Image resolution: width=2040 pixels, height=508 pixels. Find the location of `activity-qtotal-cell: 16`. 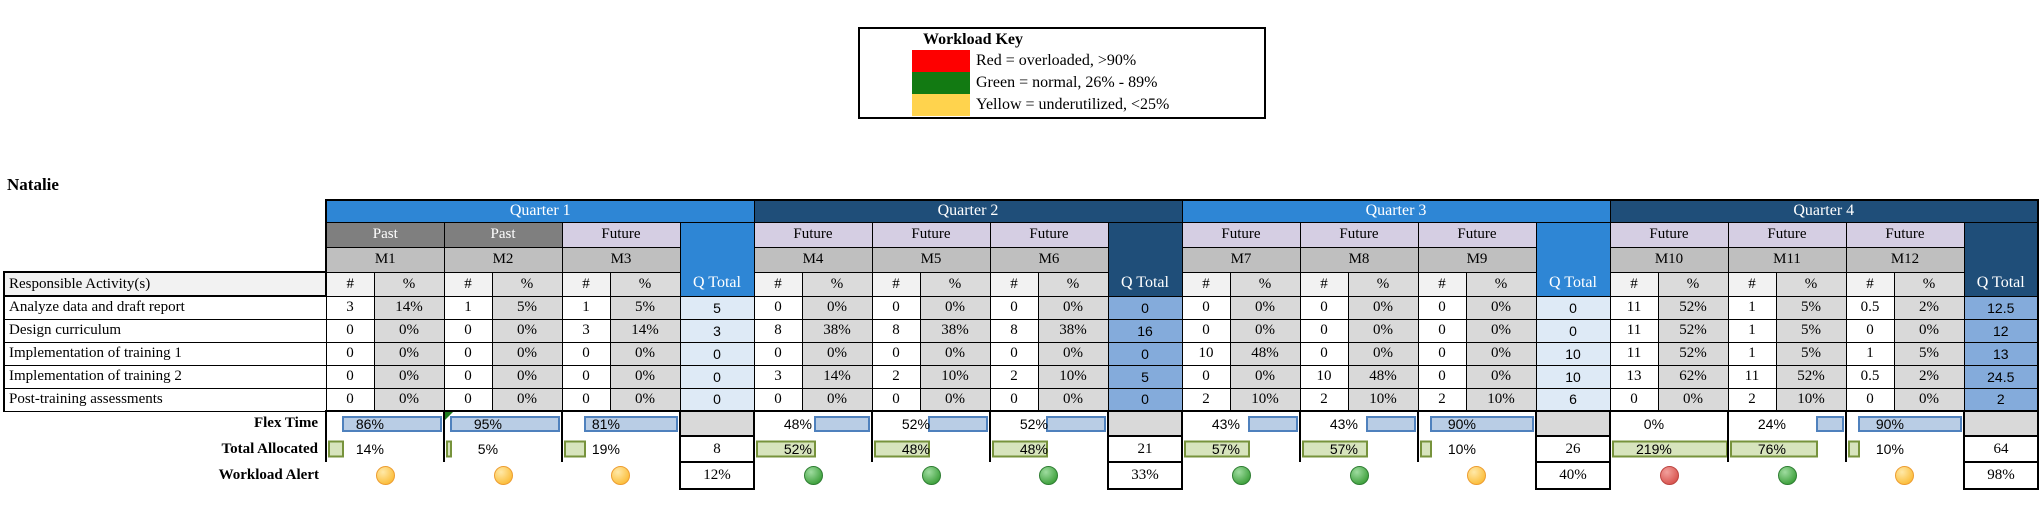

activity-qtotal-cell: 16 is located at coordinates (1145, 330).